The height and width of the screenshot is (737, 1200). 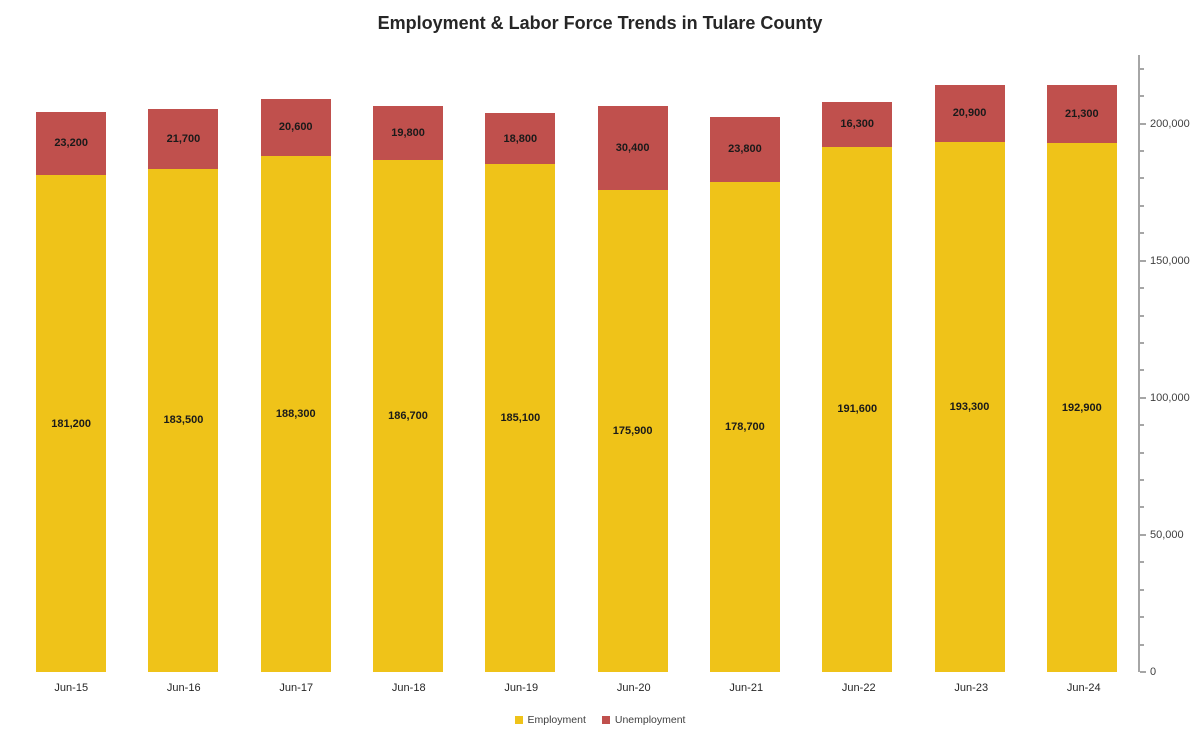 I want to click on x-tick-label-jun-20: Jun-20, so click(x=633, y=688).